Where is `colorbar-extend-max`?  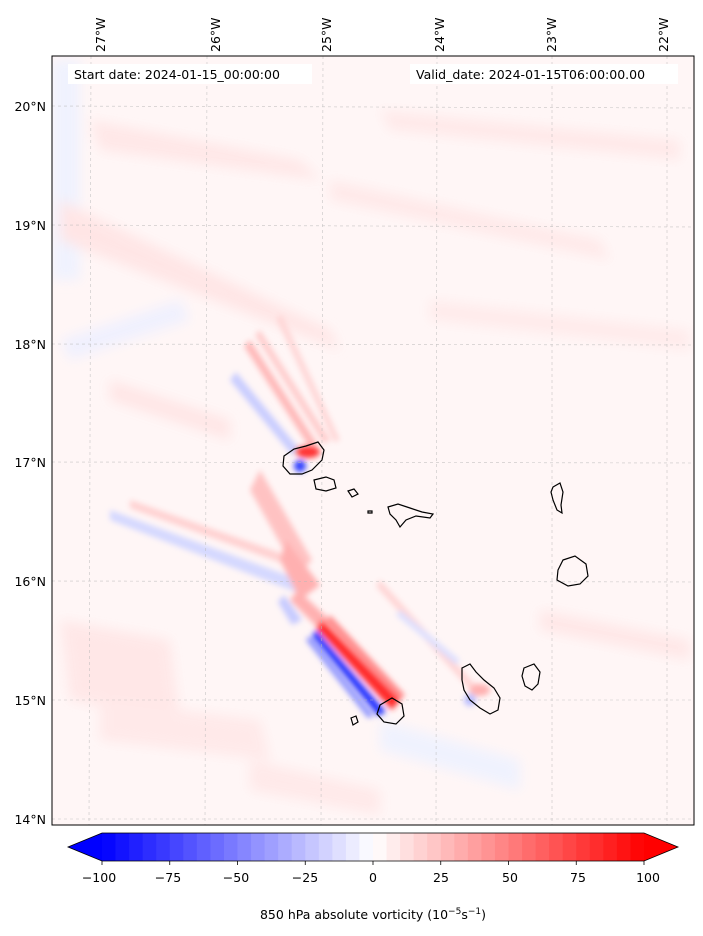 colorbar-extend-max is located at coordinates (661, 847).